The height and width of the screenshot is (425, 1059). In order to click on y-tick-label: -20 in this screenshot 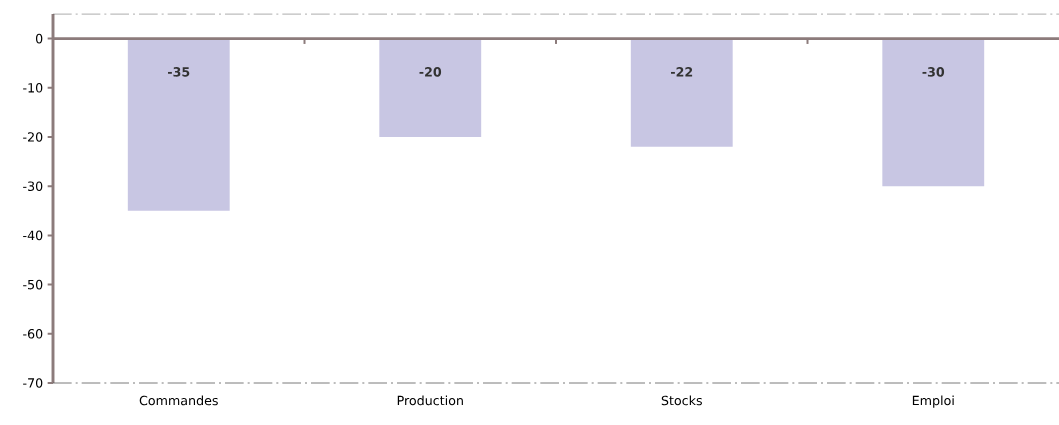, I will do `click(33, 137)`.